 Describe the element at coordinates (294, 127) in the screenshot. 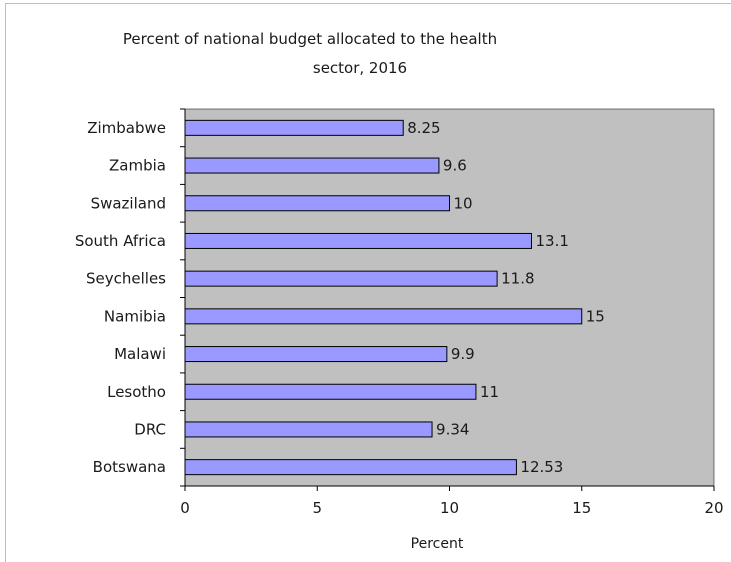

I see `bar-zimbabwe` at that location.